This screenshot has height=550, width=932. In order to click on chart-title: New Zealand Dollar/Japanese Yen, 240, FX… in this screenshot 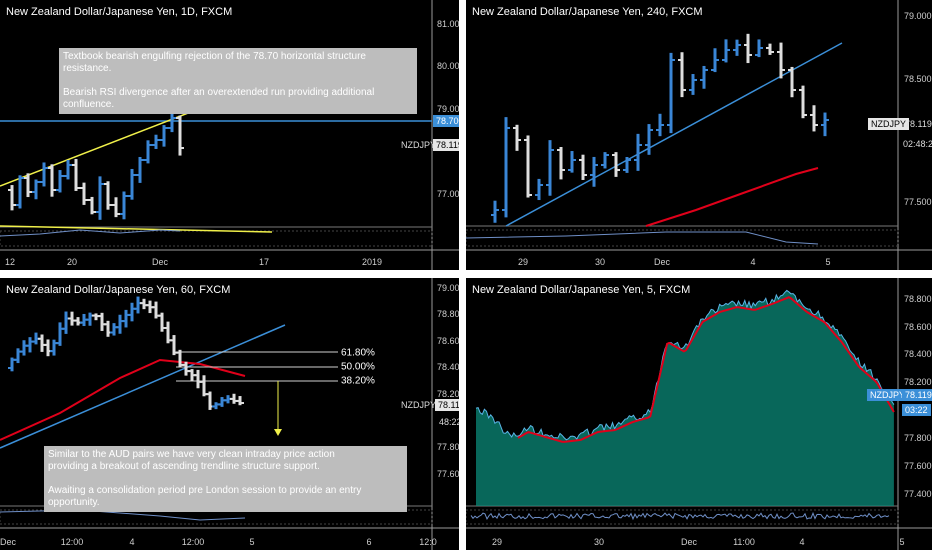, I will do `click(587, 12)`.